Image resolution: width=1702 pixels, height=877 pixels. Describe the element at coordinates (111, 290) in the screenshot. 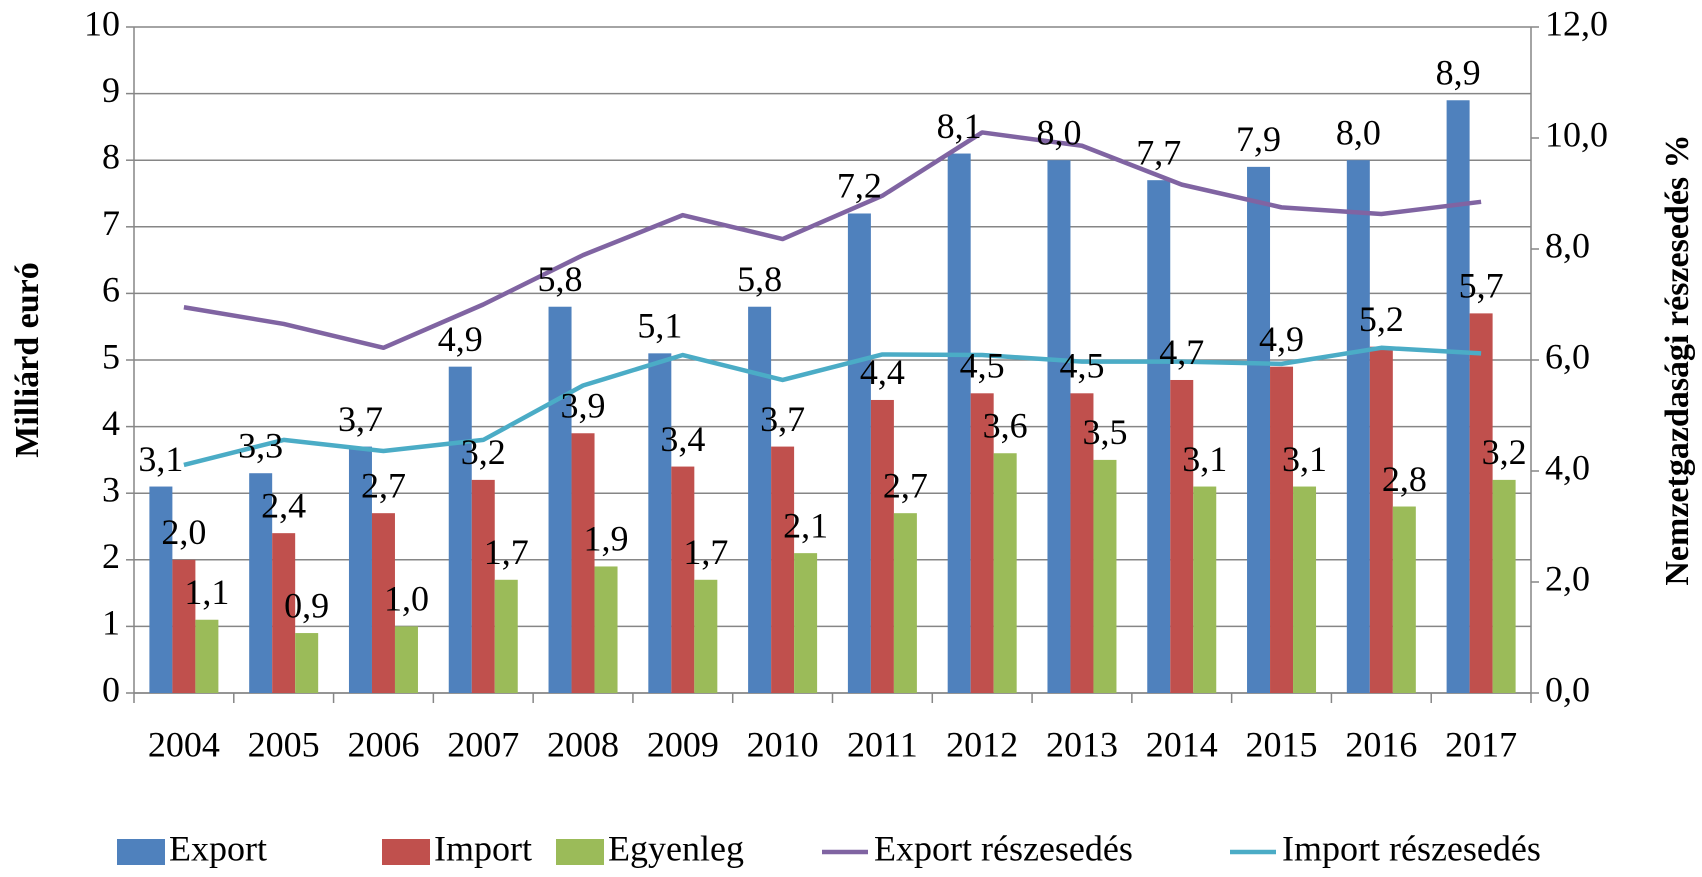

I see `y-tick-label: 6` at that location.